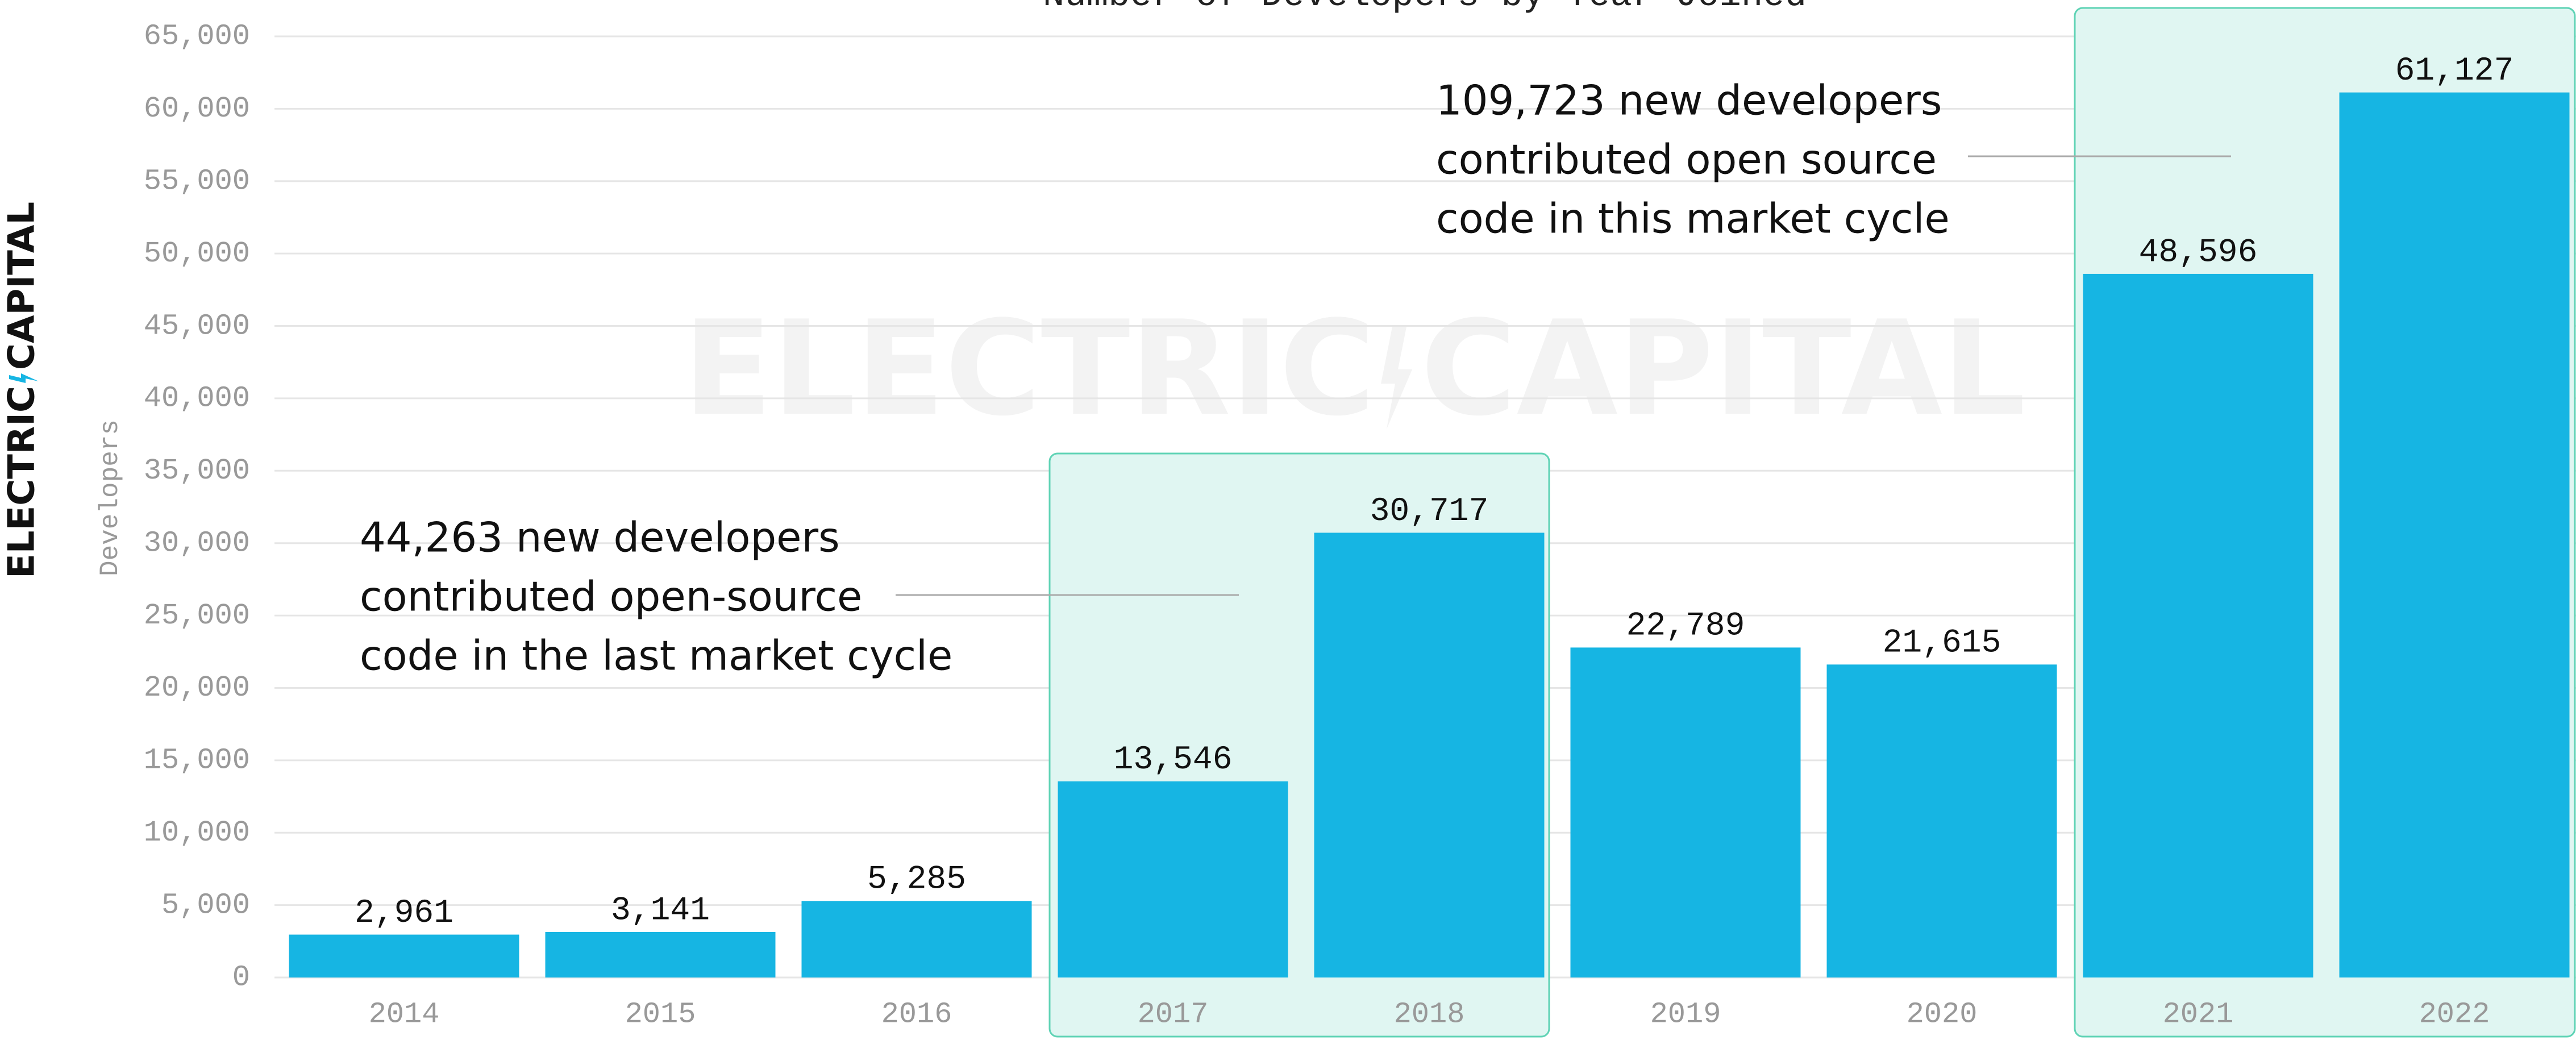  Describe the element at coordinates (1686, 160) in the screenshot. I see `annotation-text: contributed open source` at that location.